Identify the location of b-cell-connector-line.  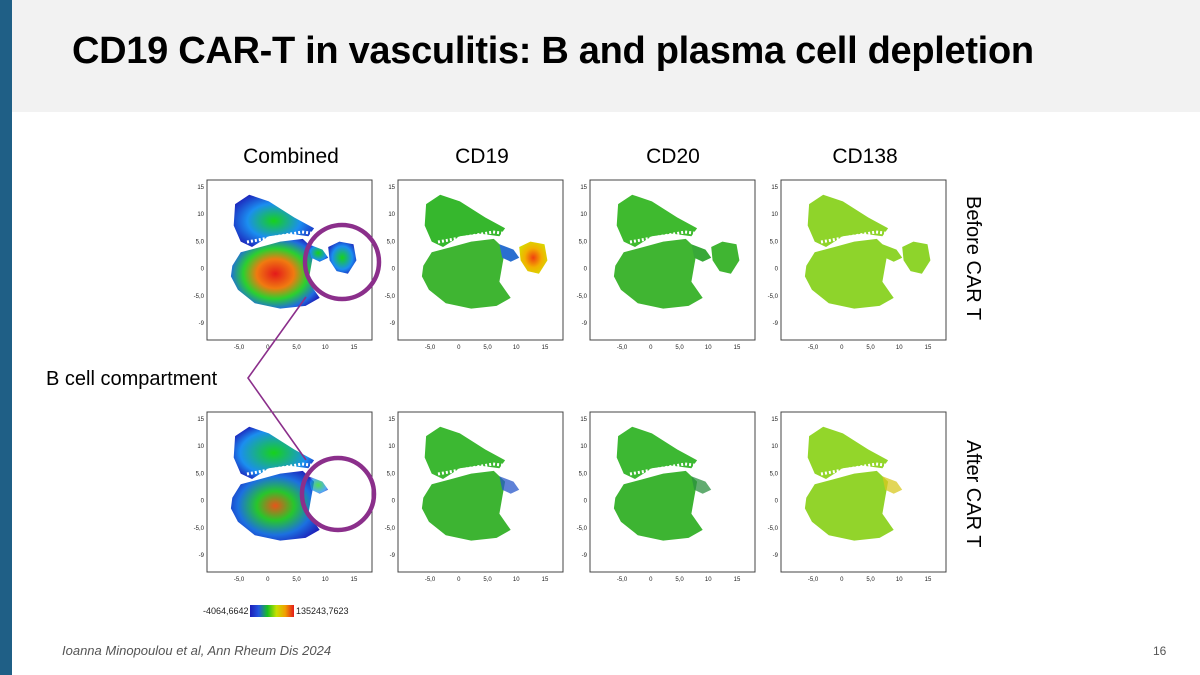
(277, 378).